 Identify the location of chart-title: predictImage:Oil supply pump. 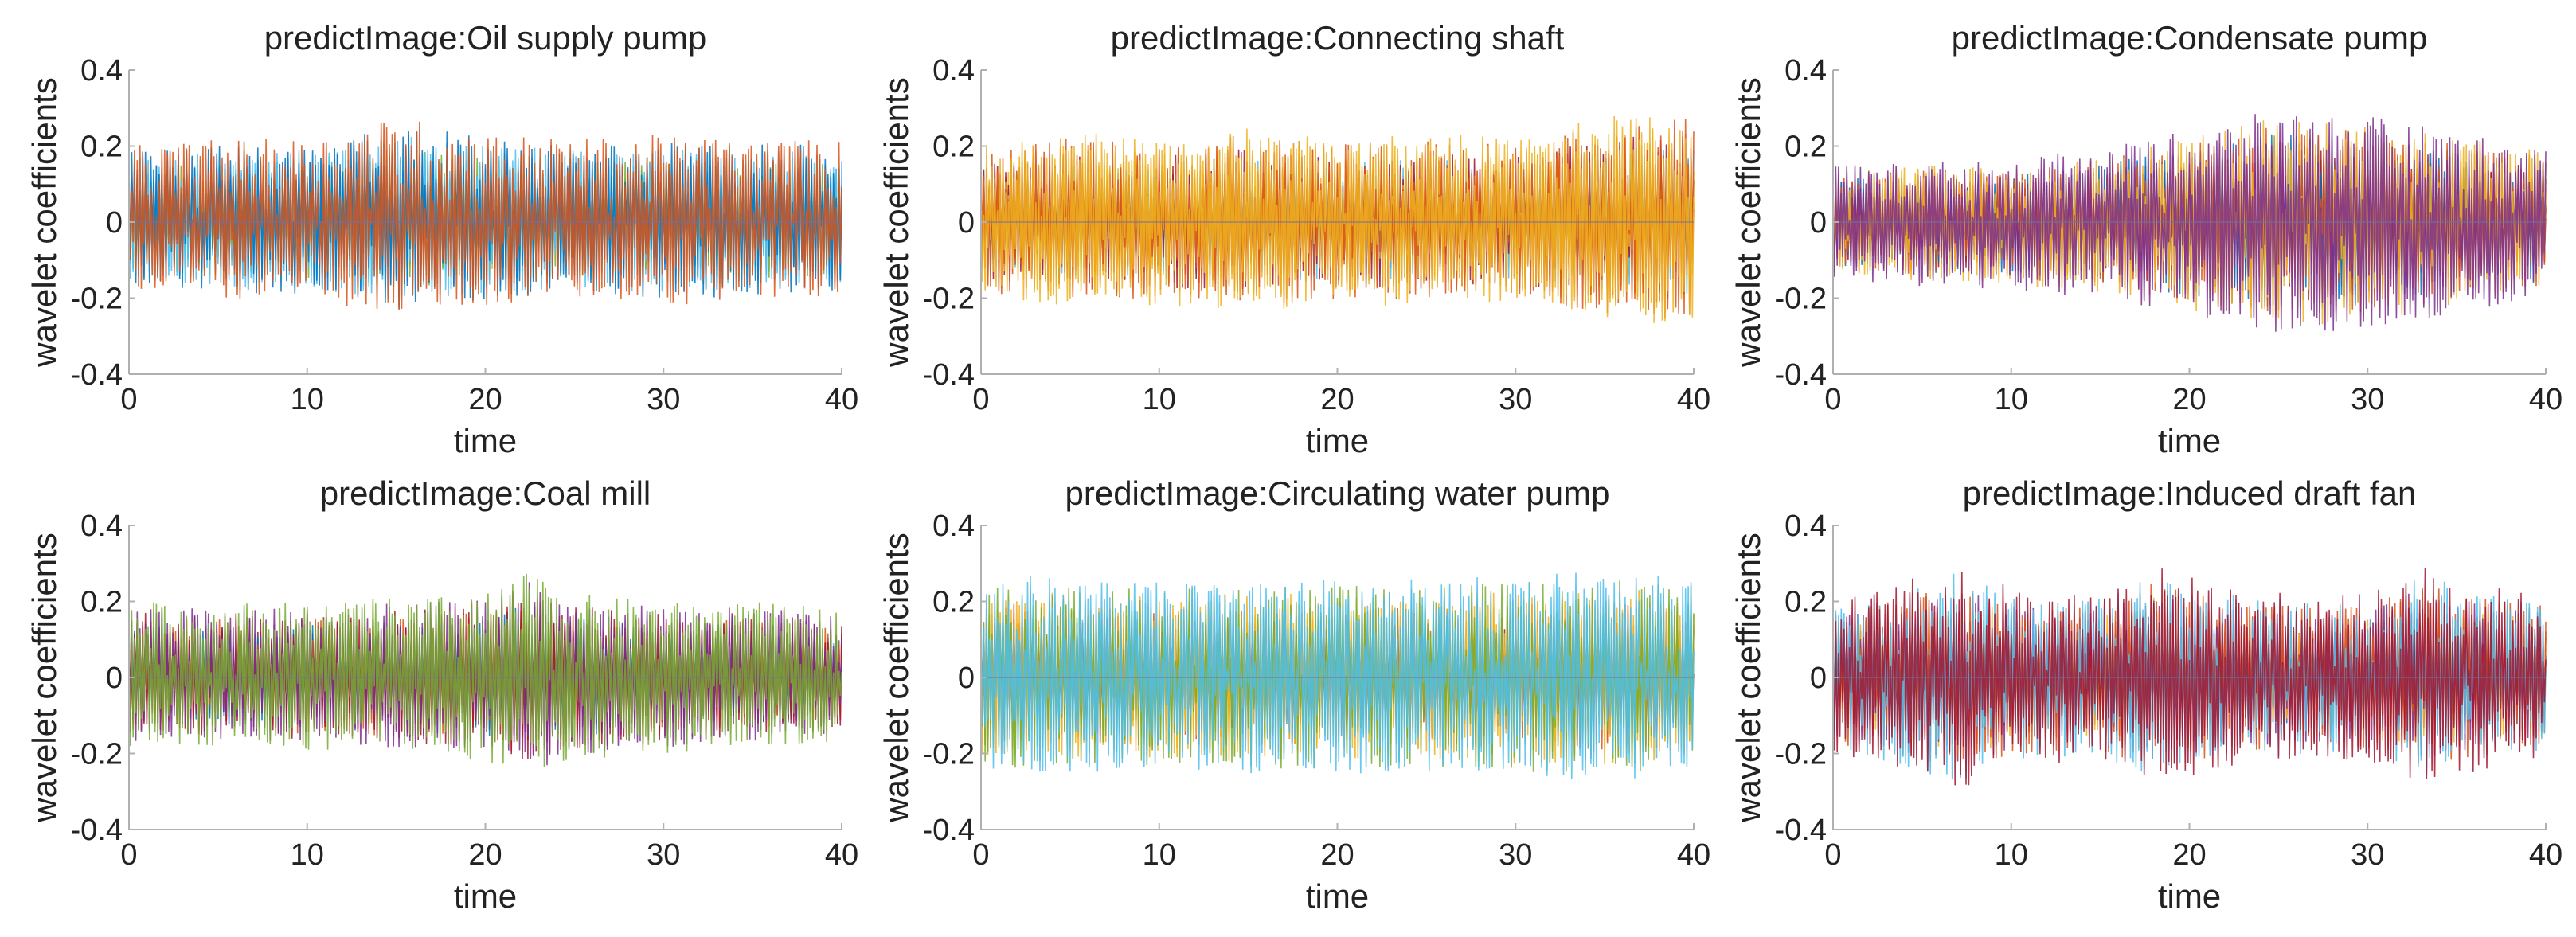
(486, 38).